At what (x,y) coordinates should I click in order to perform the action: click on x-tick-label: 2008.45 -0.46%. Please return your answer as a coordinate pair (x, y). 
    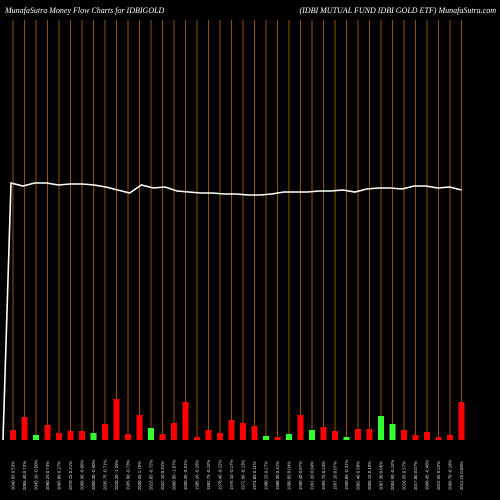
    Looking at the image, I should click on (427, 474).